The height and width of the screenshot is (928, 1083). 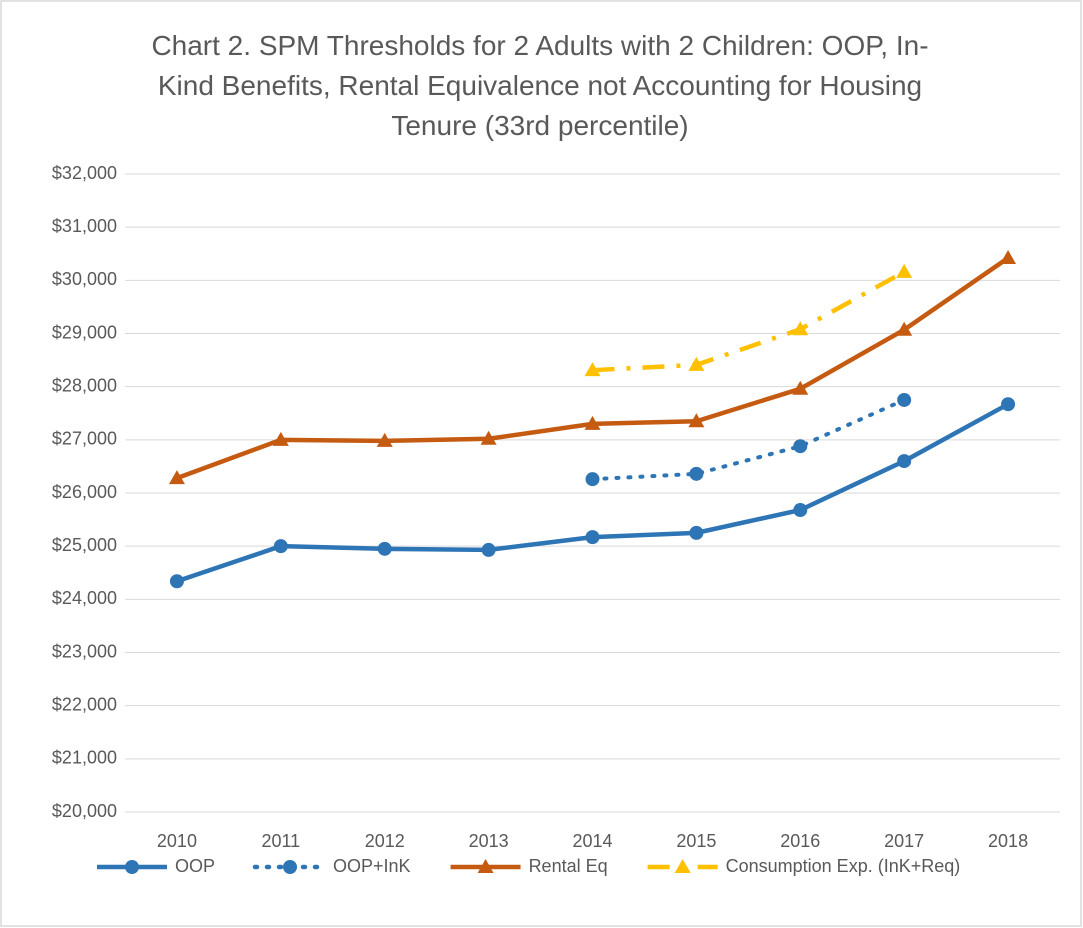 What do you see at coordinates (84, 173) in the screenshot?
I see `y-tick-label: $32,000` at bounding box center [84, 173].